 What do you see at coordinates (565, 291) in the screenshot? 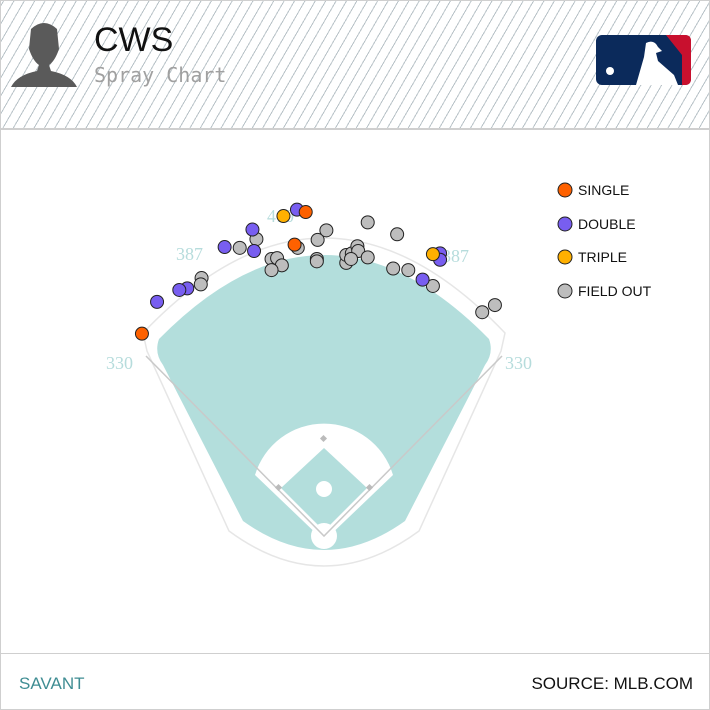
I see `legend-marker-field-out` at bounding box center [565, 291].